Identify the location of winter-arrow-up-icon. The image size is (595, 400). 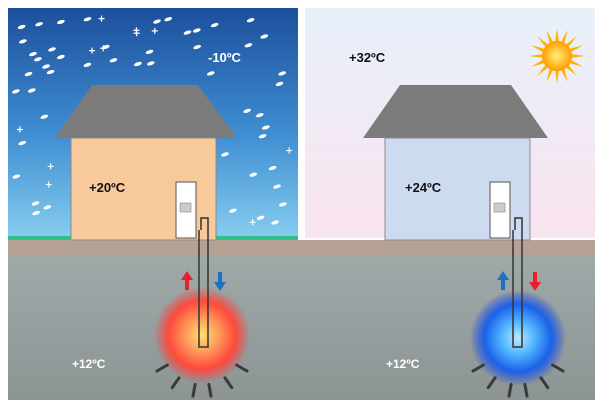
(187, 280).